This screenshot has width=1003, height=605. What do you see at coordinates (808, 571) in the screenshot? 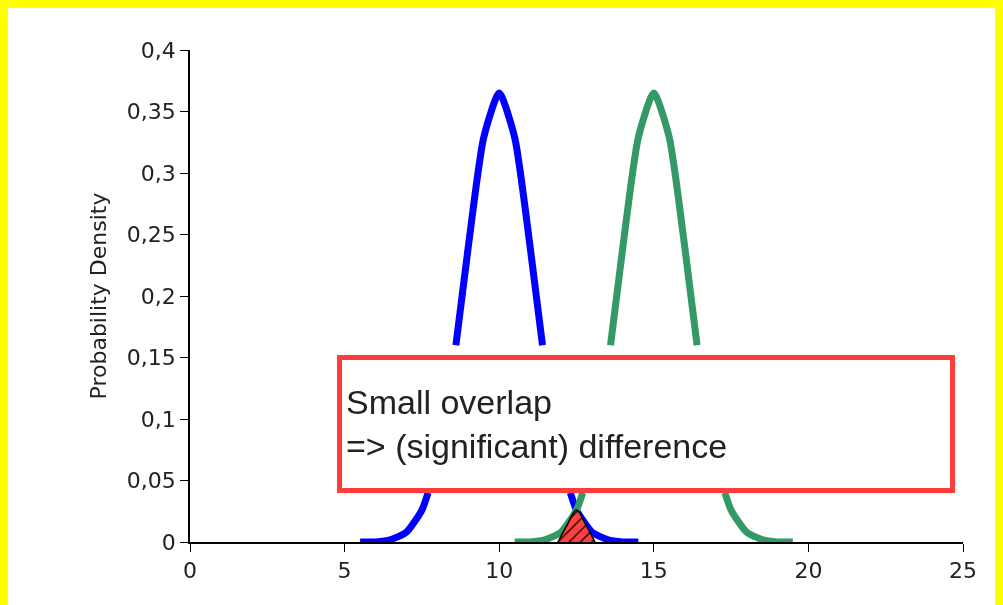
I see `x-tick-label: 20` at bounding box center [808, 571].